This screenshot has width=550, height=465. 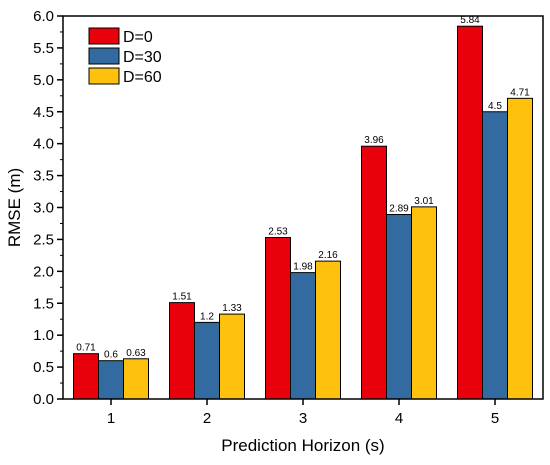 What do you see at coordinates (43, 335) in the screenshot?
I see `y-tick-label: 1.0` at bounding box center [43, 335].